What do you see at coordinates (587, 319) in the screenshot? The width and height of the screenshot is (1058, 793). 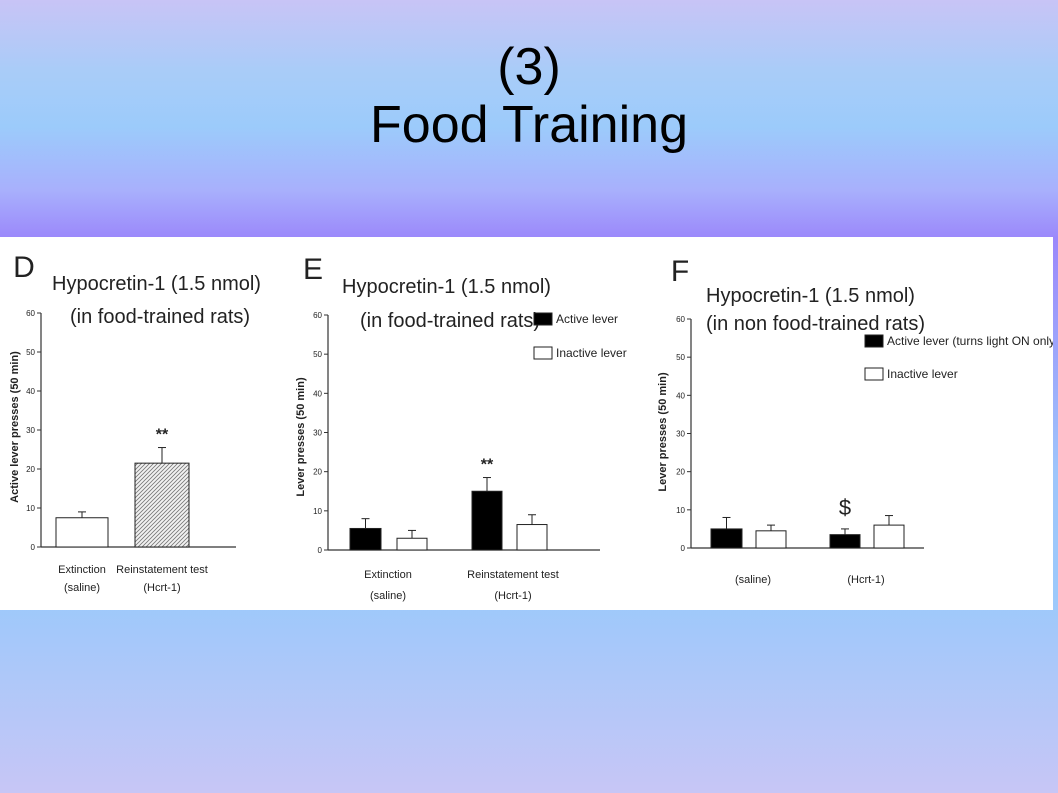 I see `legend-label: Active lever` at bounding box center [587, 319].